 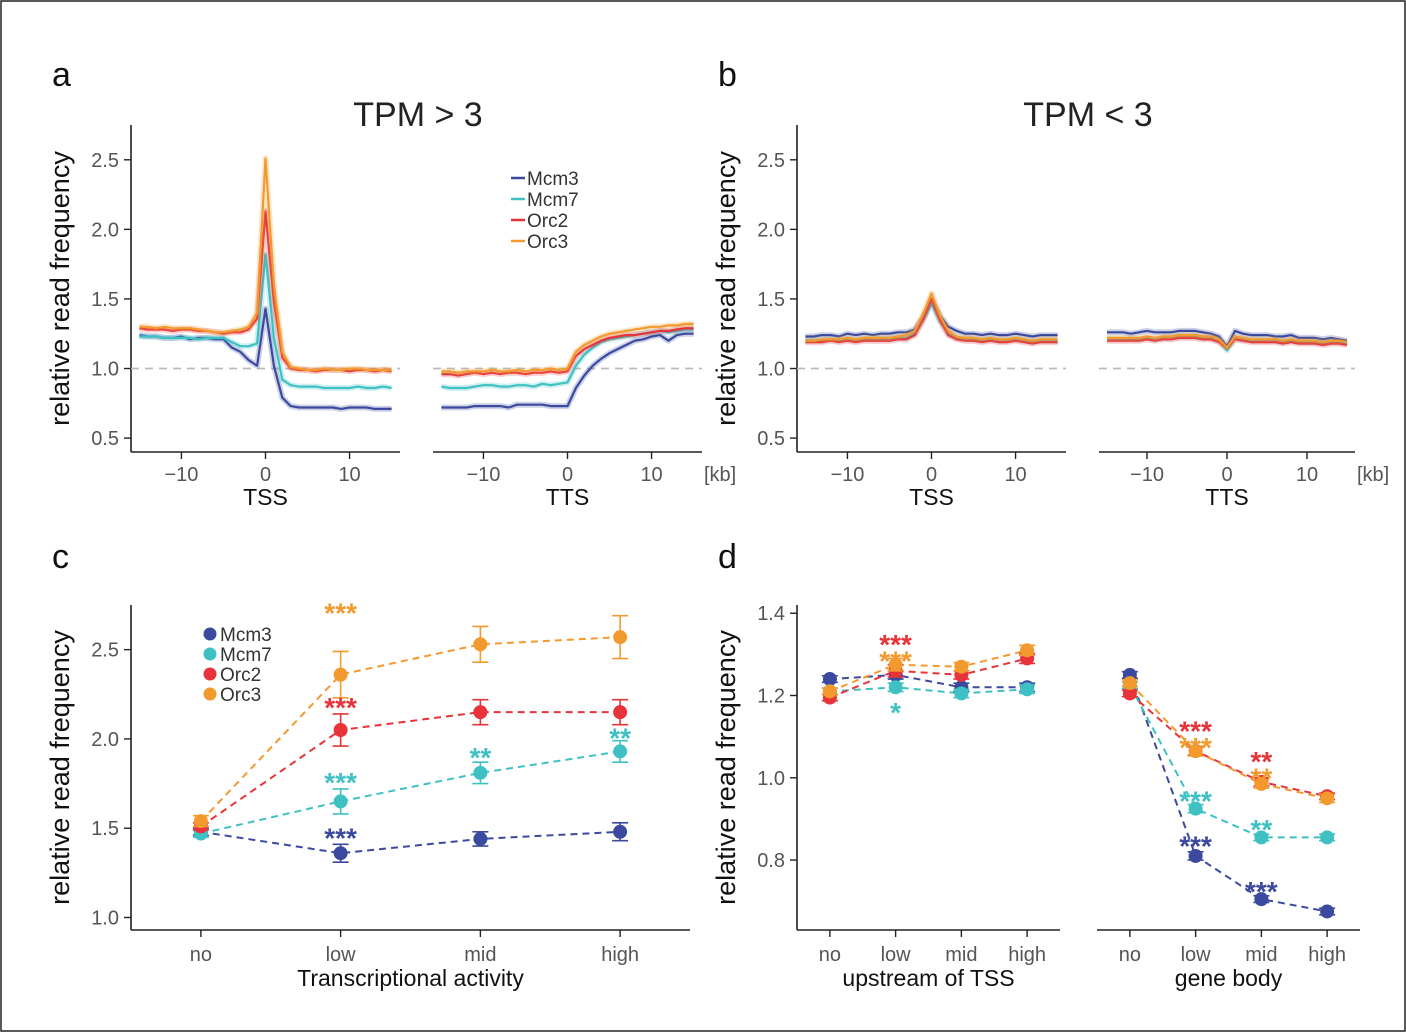 What do you see at coordinates (931, 317) in the screenshot?
I see `panel-b-series-line-orc3` at bounding box center [931, 317].